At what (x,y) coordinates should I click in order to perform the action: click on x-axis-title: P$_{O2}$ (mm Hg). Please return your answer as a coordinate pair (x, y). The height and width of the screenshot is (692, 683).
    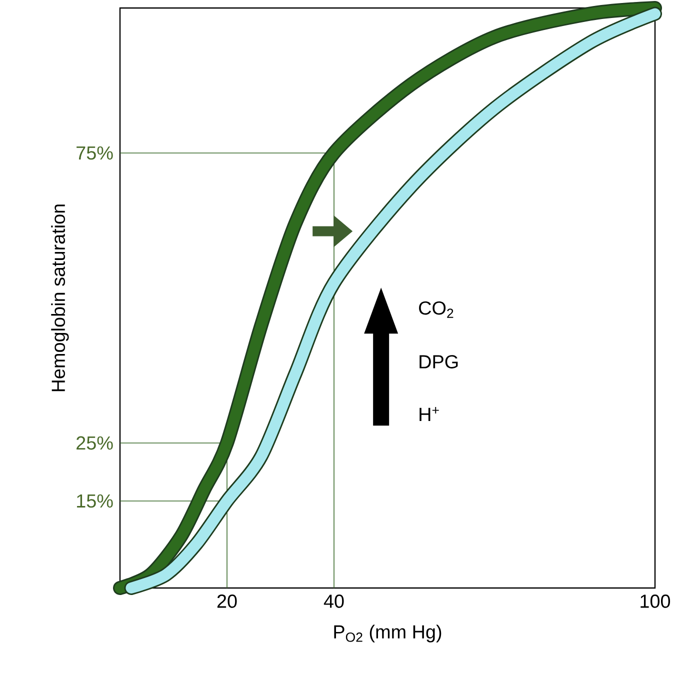
    Looking at the image, I should click on (388, 633).